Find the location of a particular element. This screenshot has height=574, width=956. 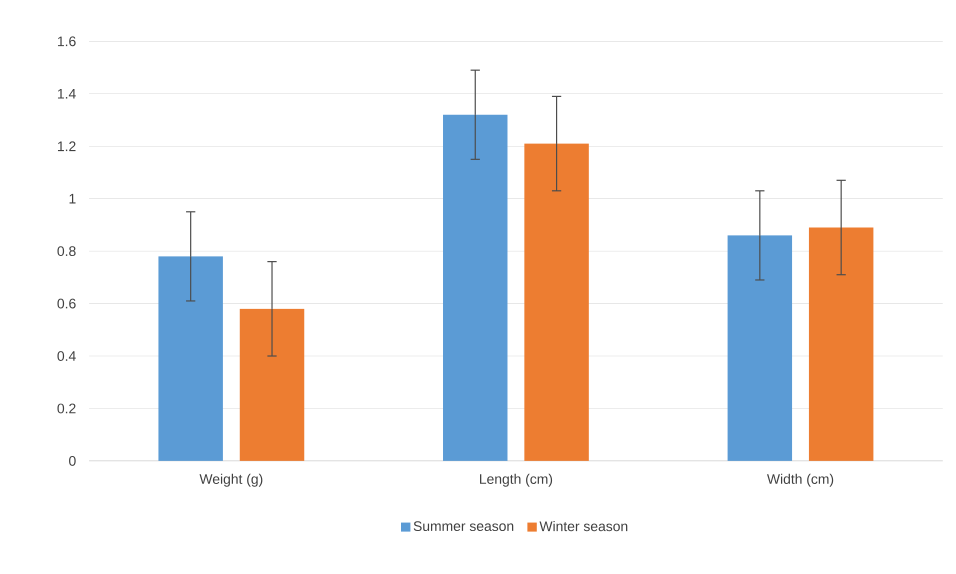

y-tick-label: 0.4 is located at coordinates (66, 356).